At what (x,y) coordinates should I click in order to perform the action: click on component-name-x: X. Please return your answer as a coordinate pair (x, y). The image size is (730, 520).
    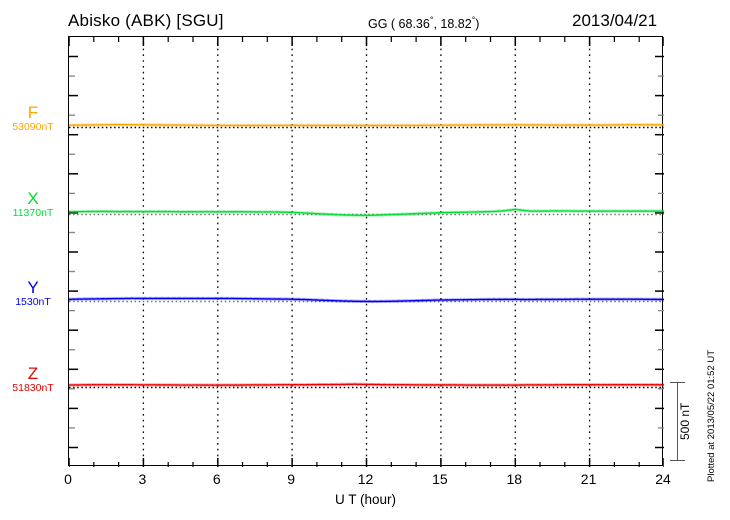
    Looking at the image, I should click on (33, 198).